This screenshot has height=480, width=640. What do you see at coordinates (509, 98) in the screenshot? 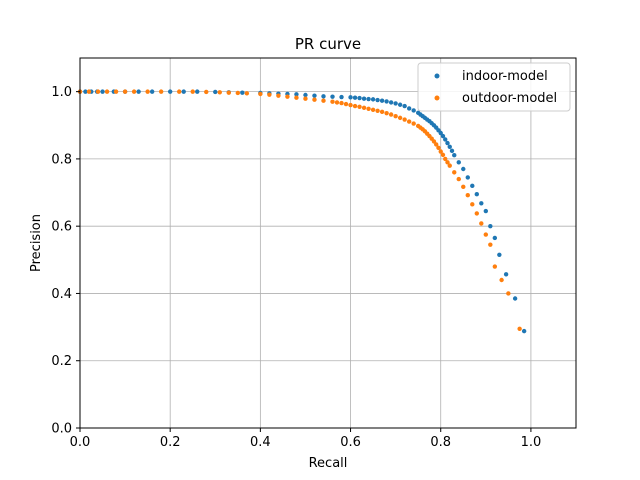
I see `legend-label-outdoor: outdoor-model` at bounding box center [509, 98].